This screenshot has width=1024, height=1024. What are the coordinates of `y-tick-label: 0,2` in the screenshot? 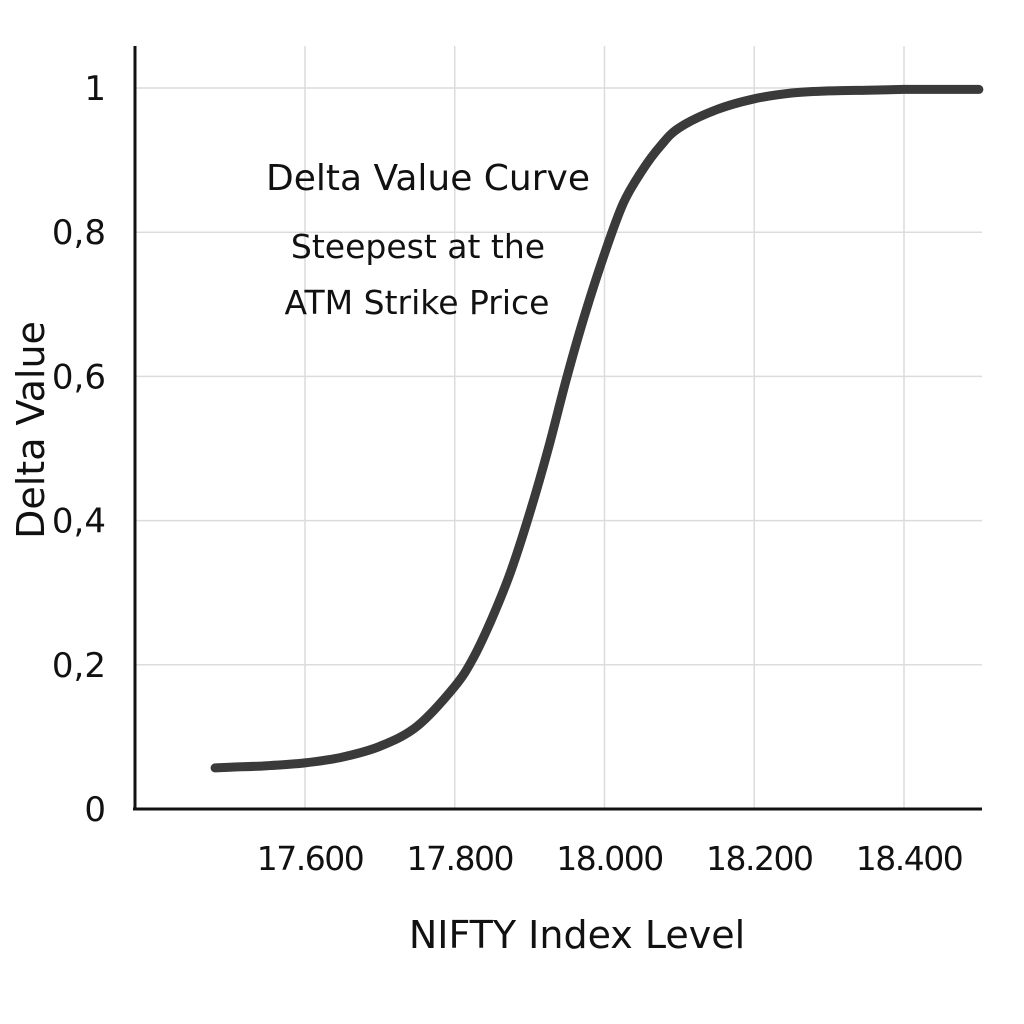 It's located at (79, 666).